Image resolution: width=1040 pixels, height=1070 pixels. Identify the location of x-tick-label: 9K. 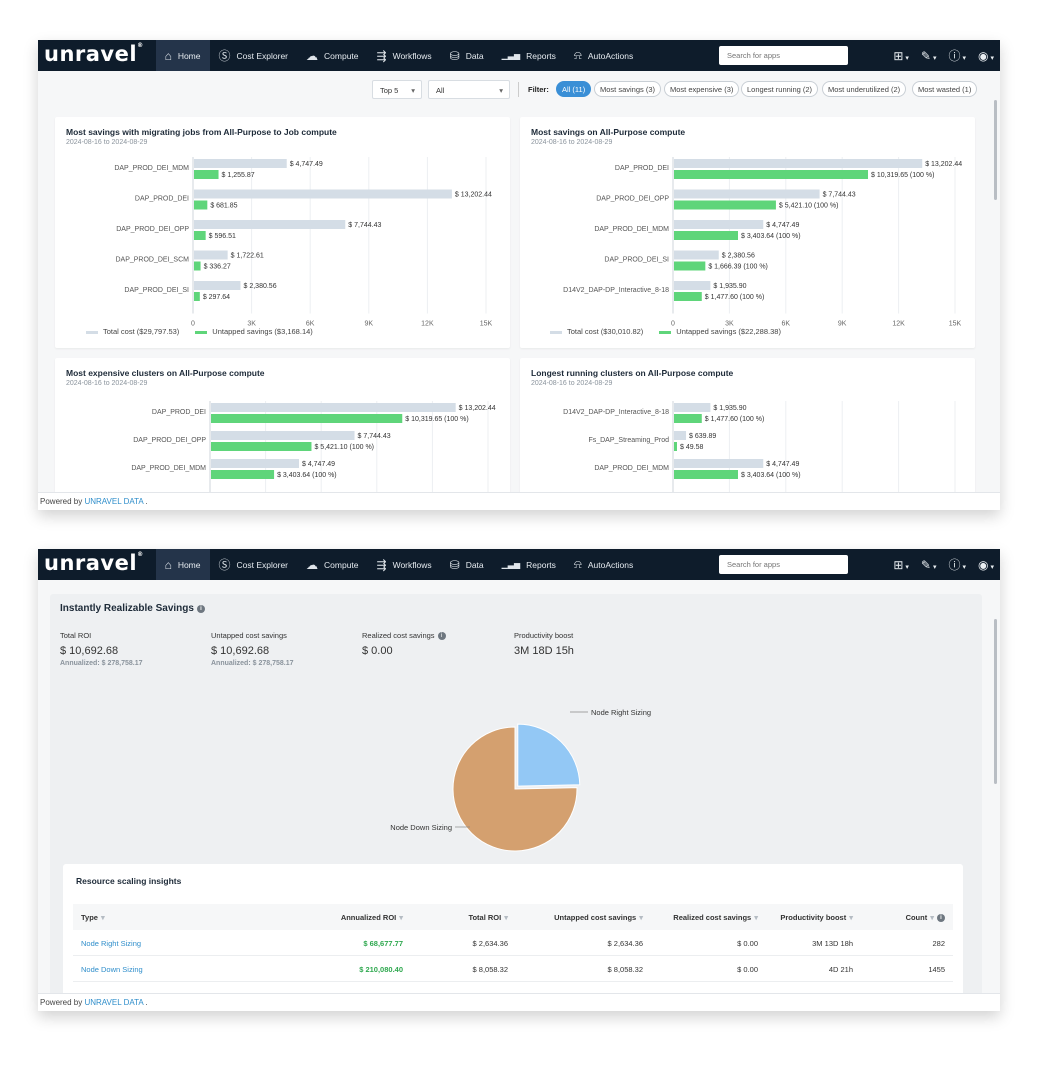
(369, 324).